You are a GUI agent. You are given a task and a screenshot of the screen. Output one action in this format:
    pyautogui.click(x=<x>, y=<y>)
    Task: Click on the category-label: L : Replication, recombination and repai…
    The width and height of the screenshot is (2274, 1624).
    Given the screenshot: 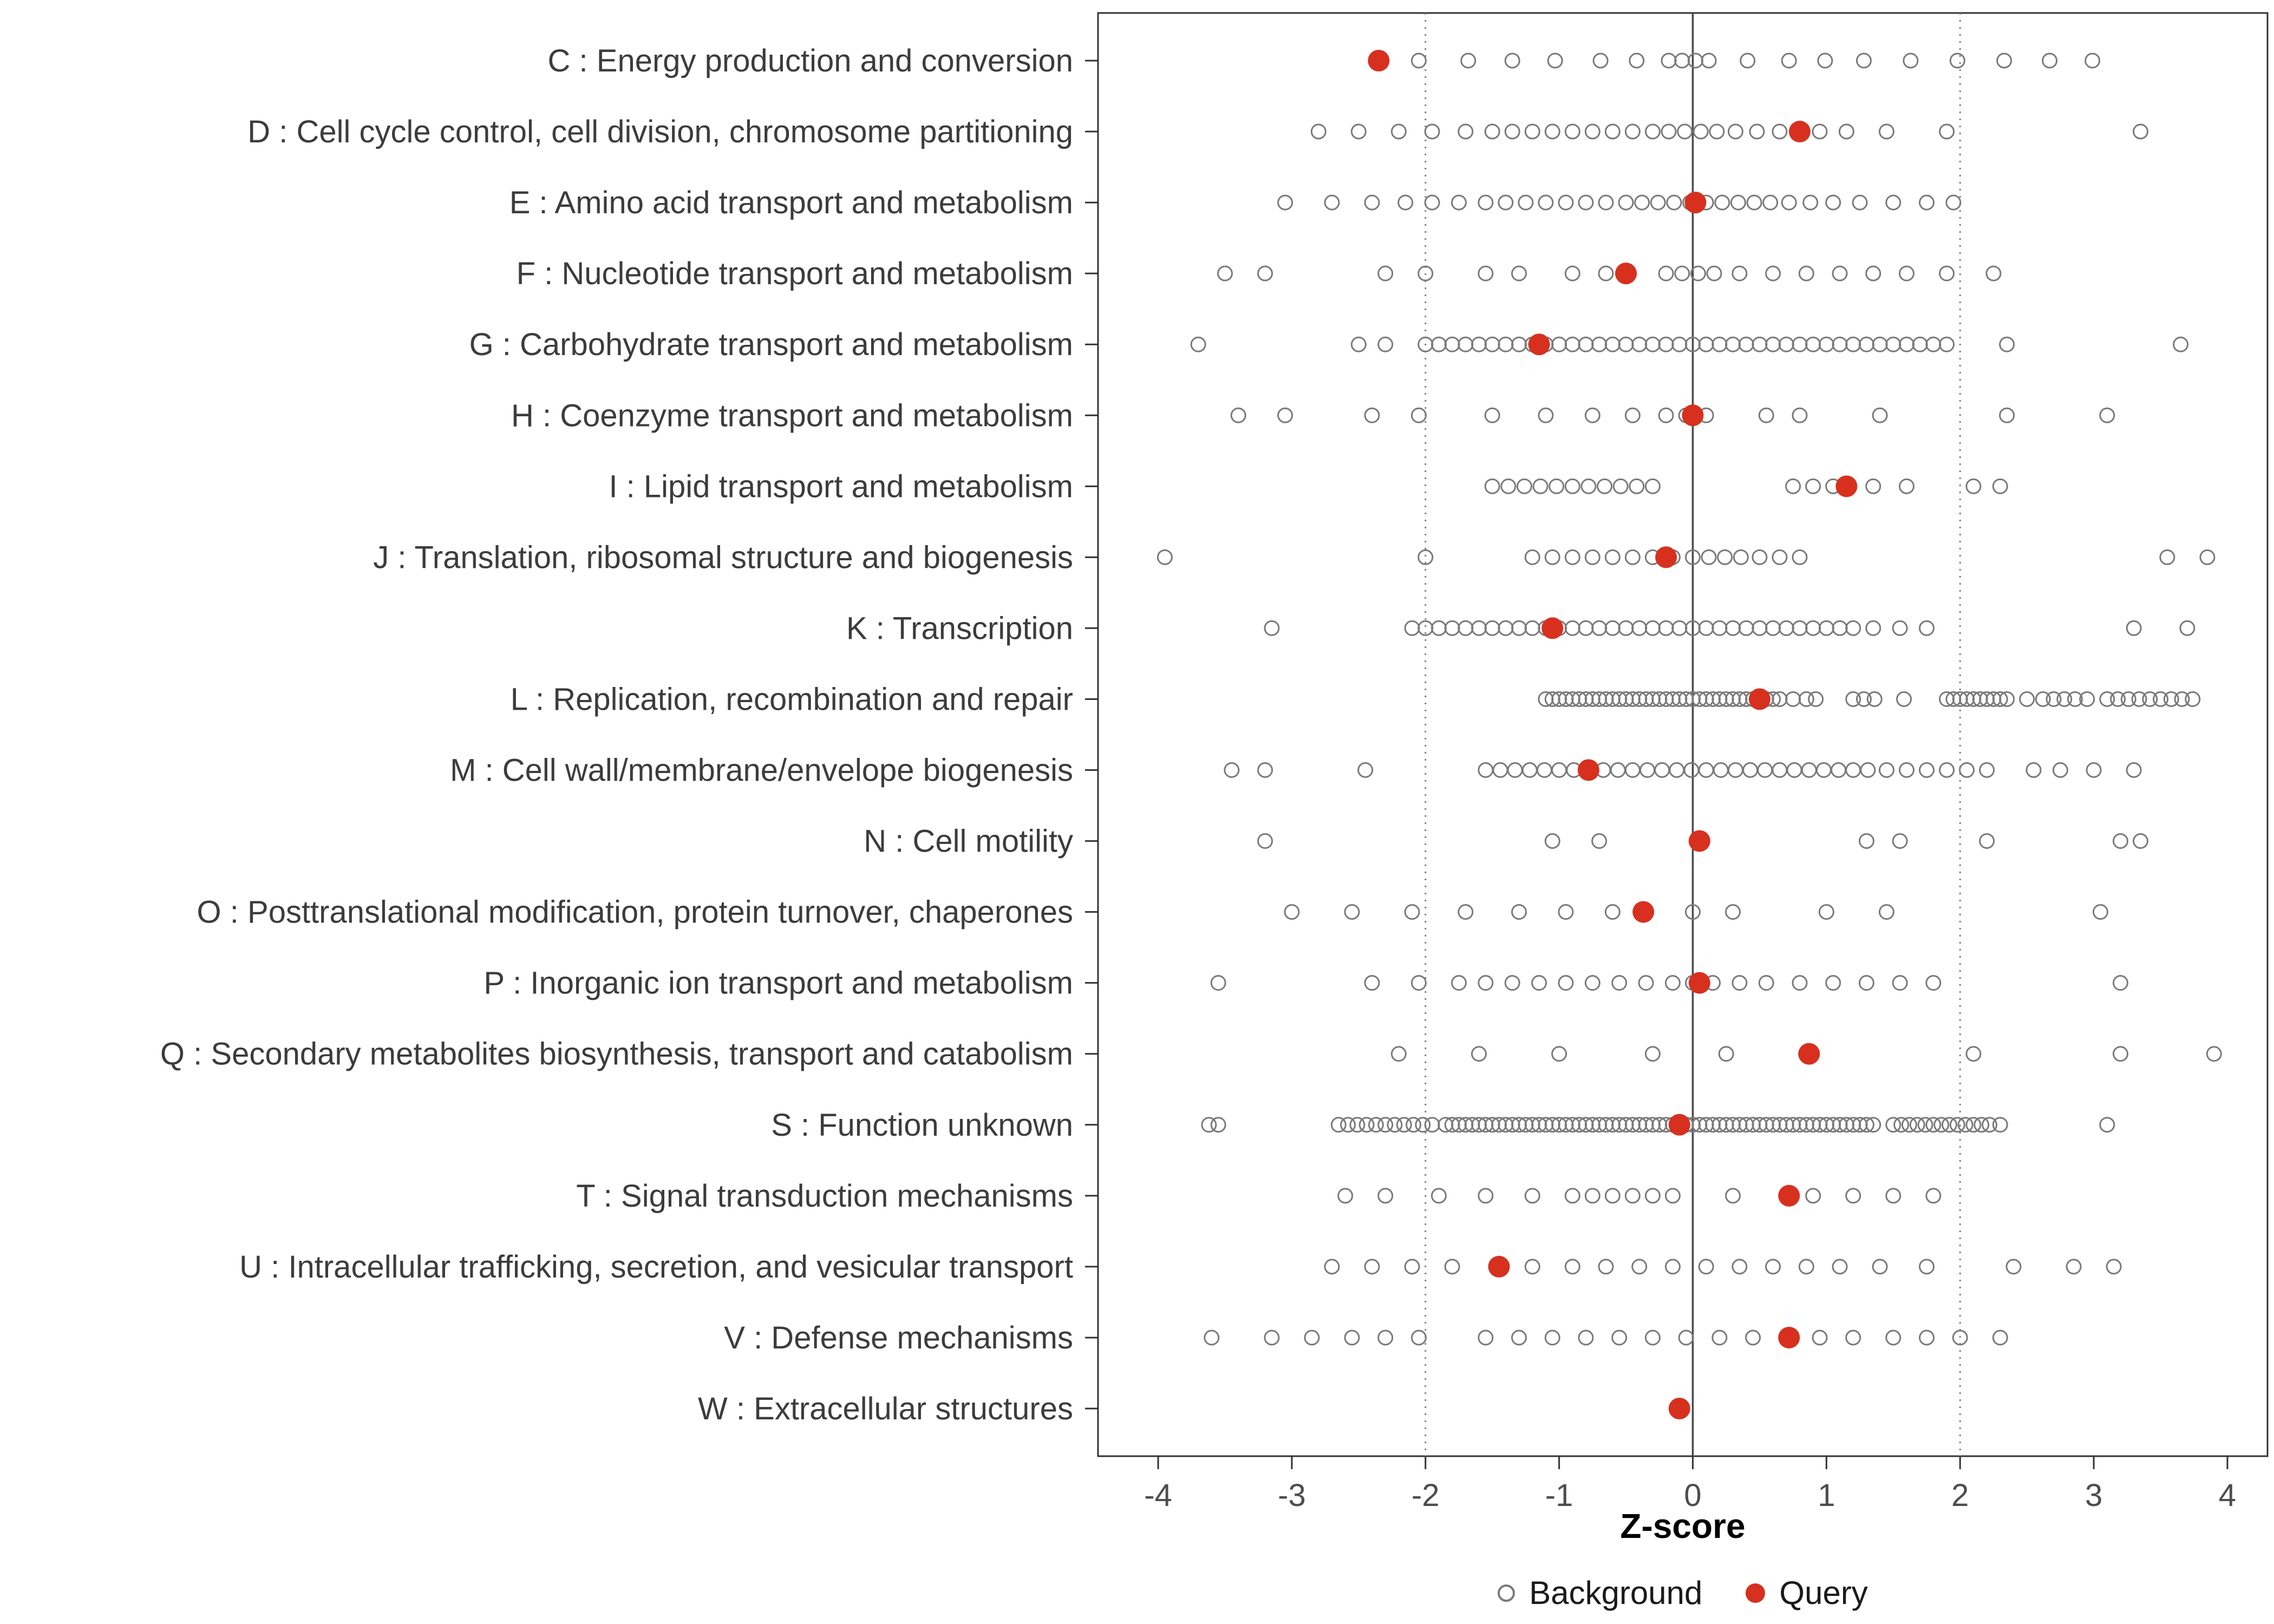 What is the action you would take?
    pyautogui.click(x=792, y=699)
    